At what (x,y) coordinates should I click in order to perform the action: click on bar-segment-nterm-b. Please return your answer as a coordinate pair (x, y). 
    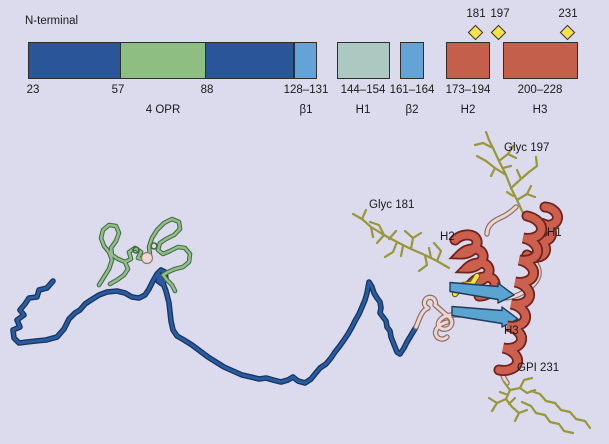
    Looking at the image, I should click on (249, 60).